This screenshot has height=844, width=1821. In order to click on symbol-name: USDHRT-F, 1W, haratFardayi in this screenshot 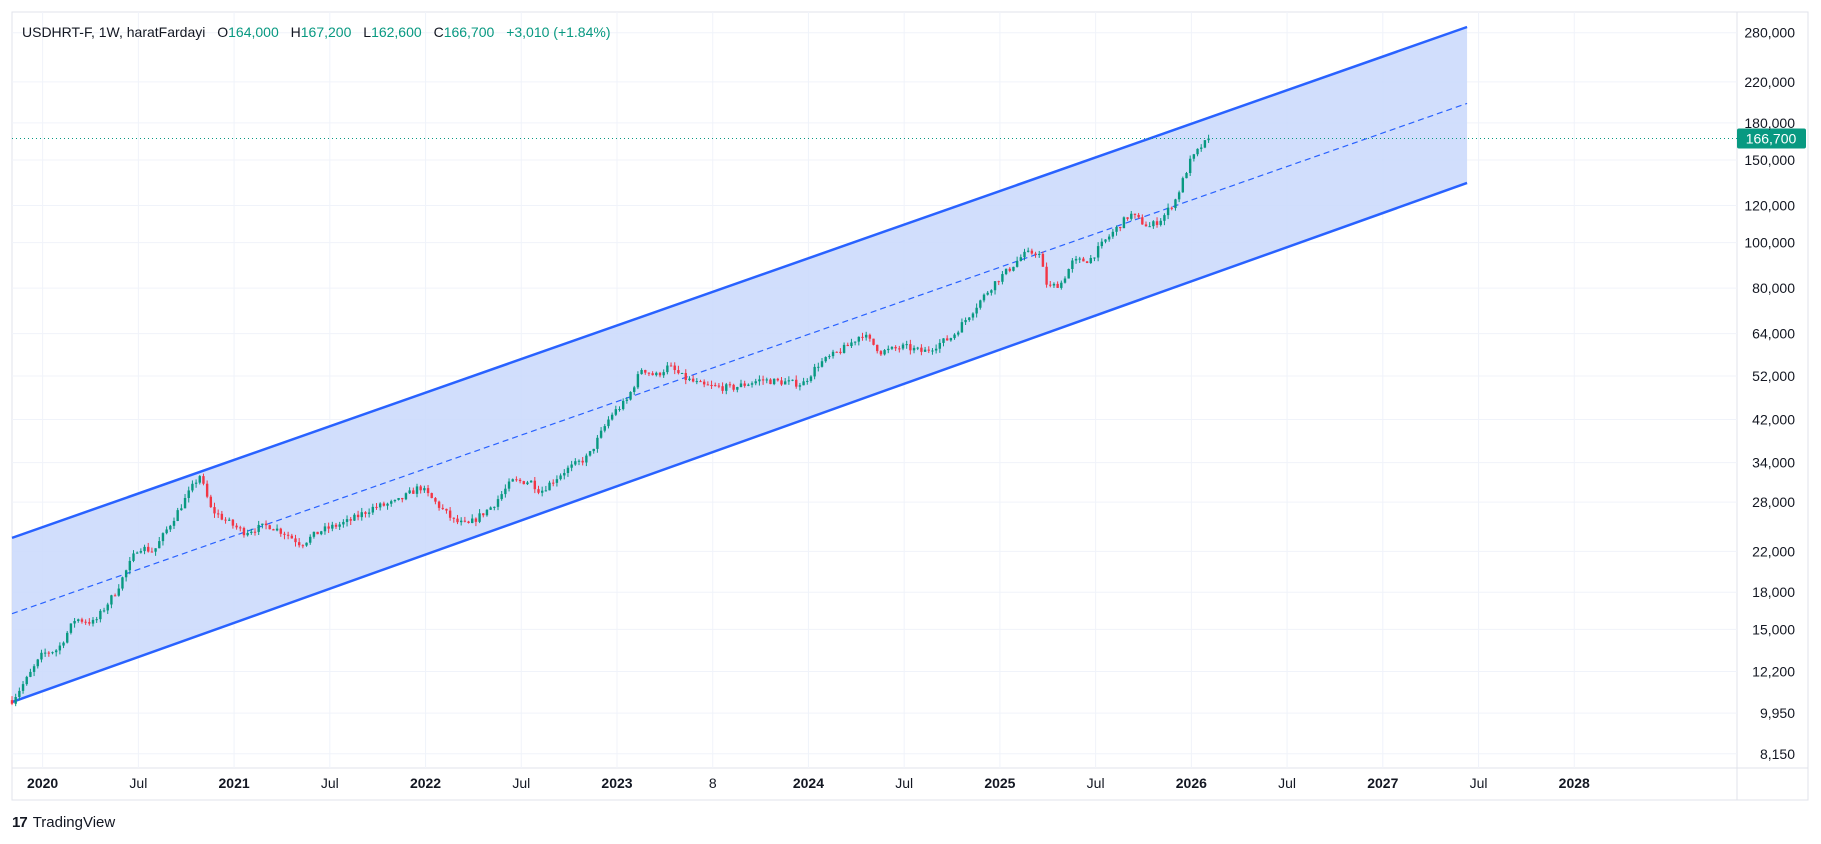, I will do `click(114, 32)`.